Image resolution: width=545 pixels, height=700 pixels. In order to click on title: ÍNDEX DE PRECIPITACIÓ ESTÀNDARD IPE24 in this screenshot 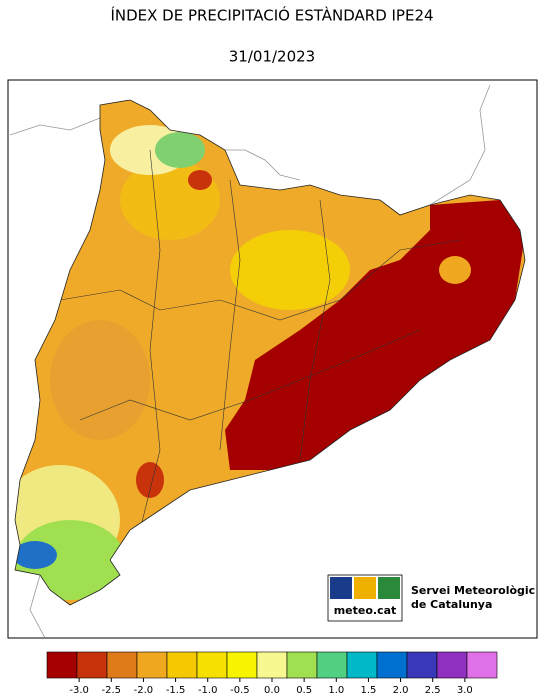, I will do `click(271, 15)`.